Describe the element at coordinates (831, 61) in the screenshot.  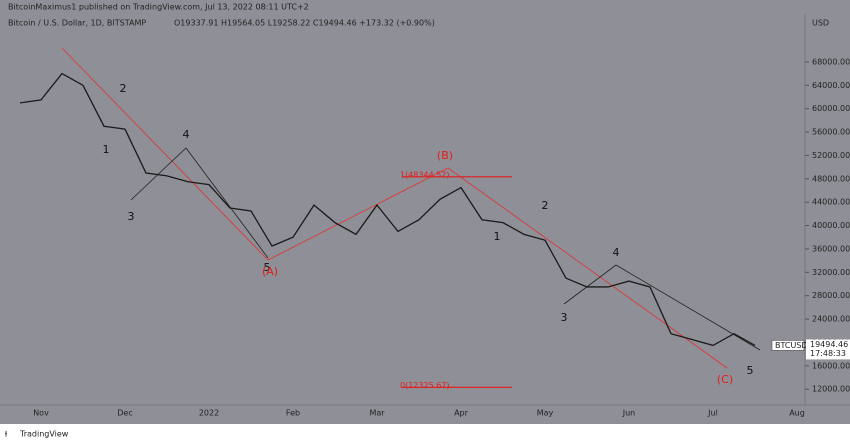
I see `y-tick-label: 68000.00` at that location.